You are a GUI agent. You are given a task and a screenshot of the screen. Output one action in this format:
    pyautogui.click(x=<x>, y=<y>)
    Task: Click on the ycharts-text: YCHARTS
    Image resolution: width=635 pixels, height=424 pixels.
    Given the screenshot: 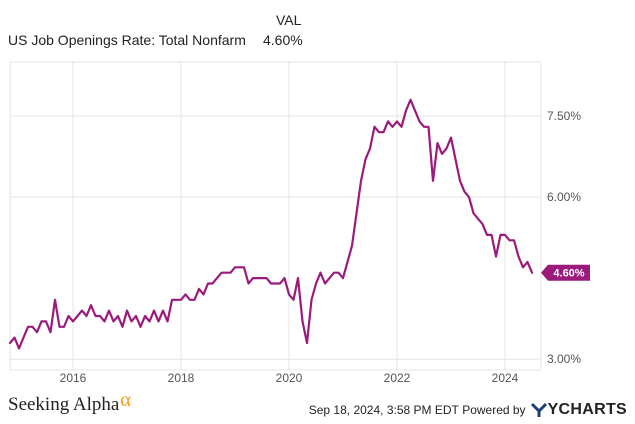 What is the action you would take?
    pyautogui.click(x=587, y=409)
    